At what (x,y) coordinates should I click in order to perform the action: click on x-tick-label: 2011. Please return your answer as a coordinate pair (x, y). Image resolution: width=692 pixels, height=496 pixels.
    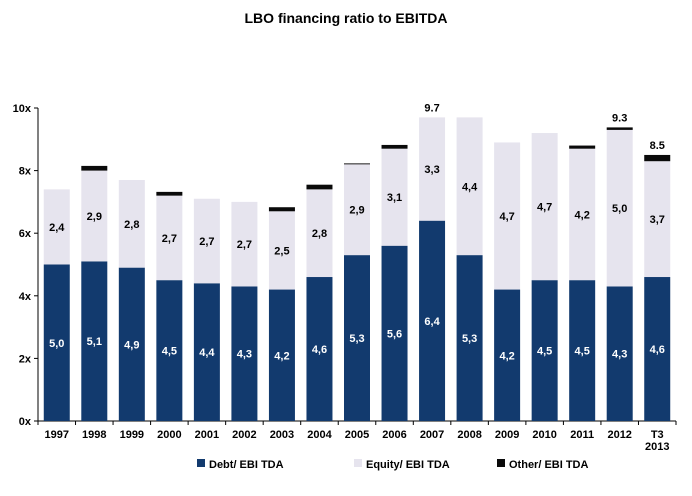
    Looking at the image, I should click on (582, 435).